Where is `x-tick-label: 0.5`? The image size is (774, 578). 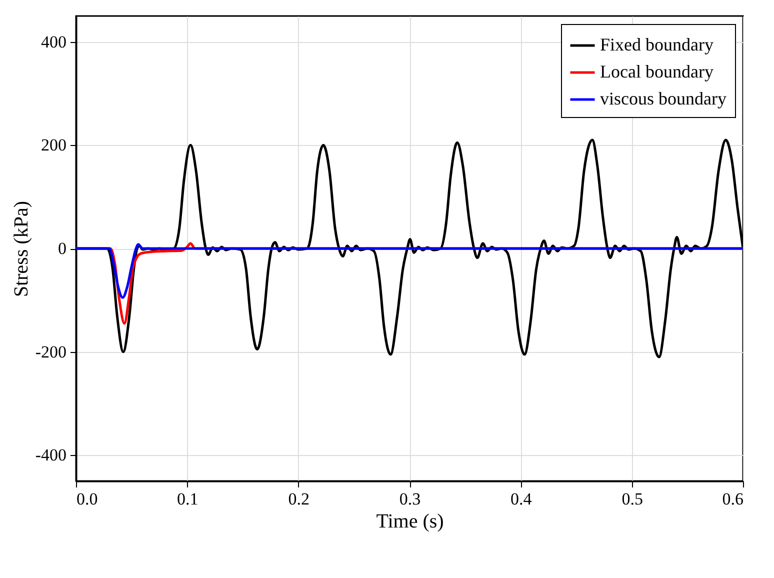 x-tick-label: 0.5 is located at coordinates (632, 499).